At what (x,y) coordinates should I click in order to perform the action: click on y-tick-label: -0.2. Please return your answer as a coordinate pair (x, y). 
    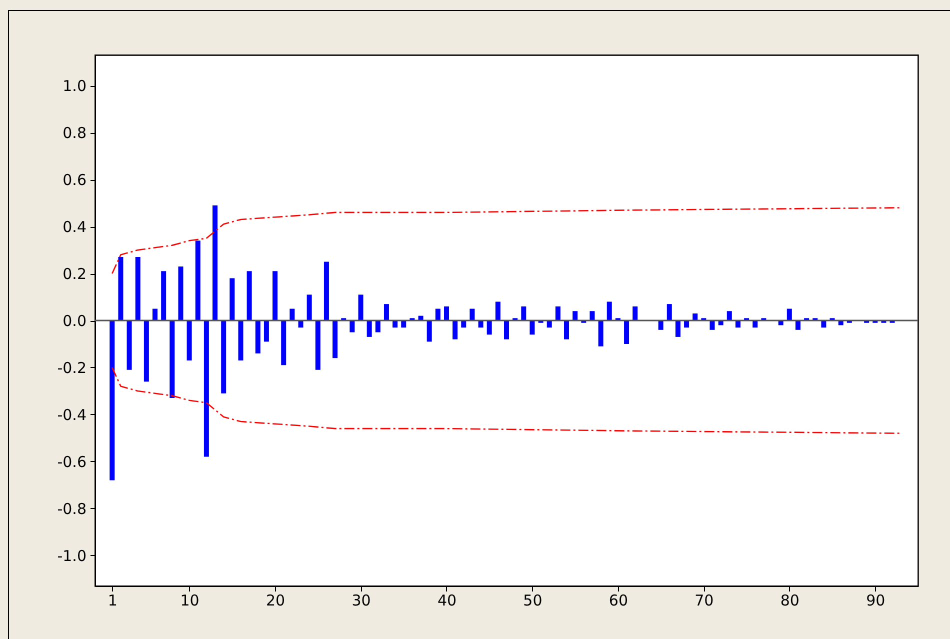
    Looking at the image, I should click on (71, 367).